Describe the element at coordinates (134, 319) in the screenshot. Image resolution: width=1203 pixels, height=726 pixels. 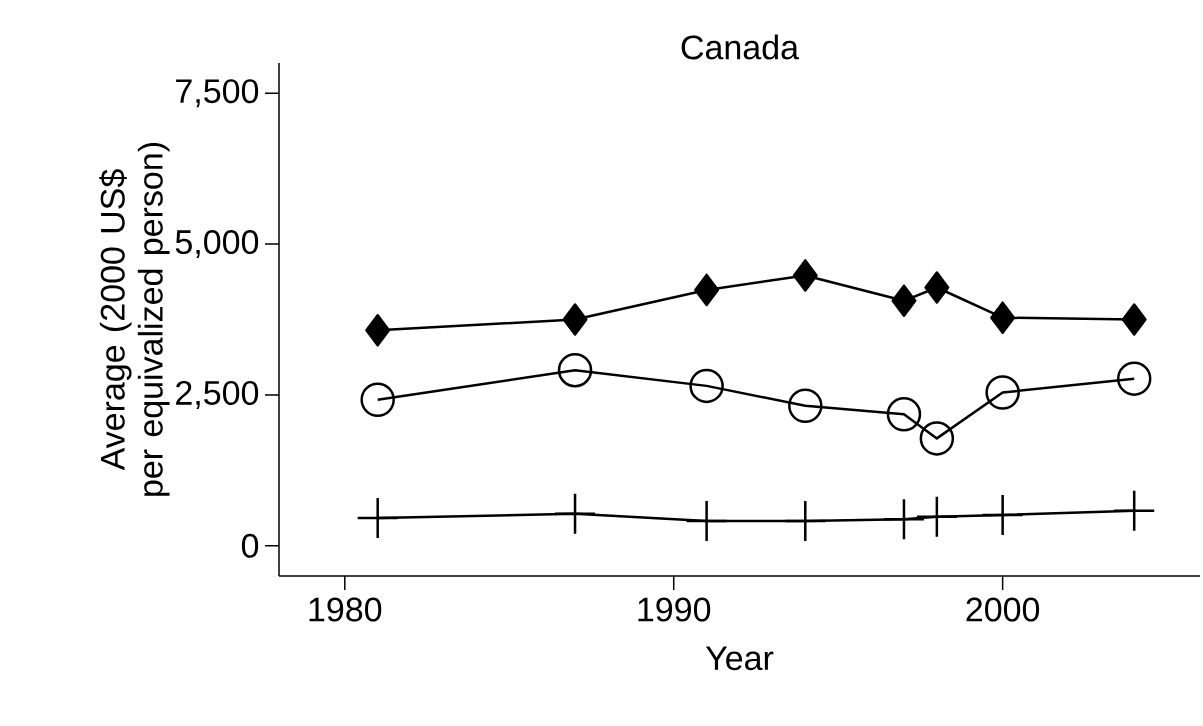
I see `y-axis-title: Average (2000 US$ per equivalized person)` at that location.